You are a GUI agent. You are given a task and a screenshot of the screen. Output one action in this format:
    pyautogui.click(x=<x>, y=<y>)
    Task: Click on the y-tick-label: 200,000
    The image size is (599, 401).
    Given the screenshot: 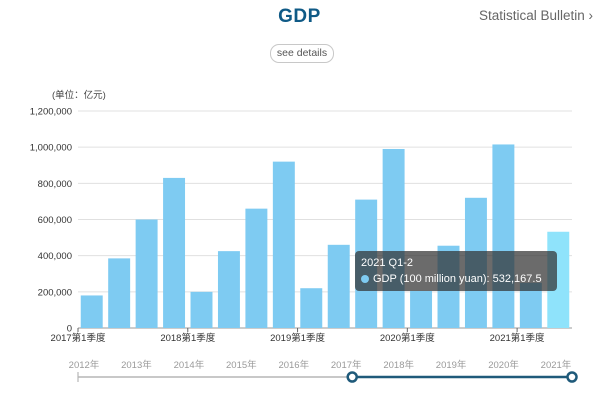 What is the action you would take?
    pyautogui.click(x=55, y=292)
    